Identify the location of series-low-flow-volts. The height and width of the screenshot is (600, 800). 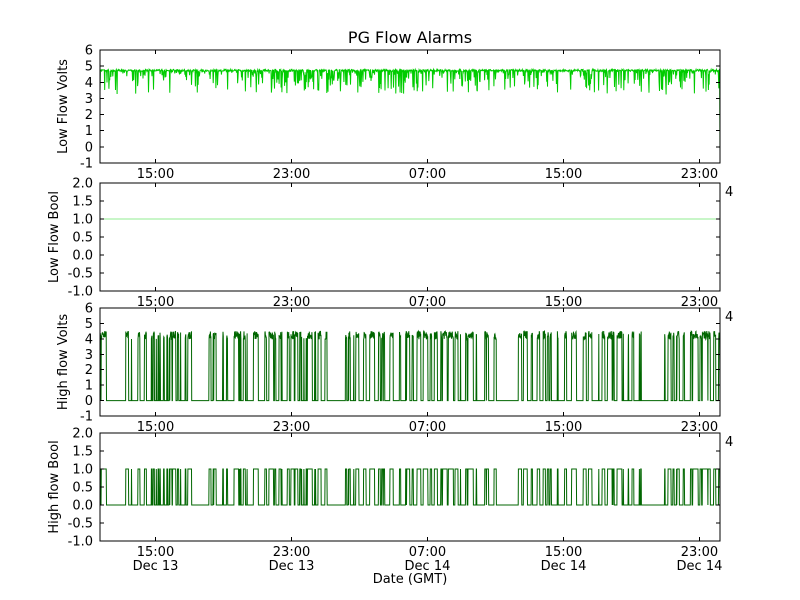
(410, 109).